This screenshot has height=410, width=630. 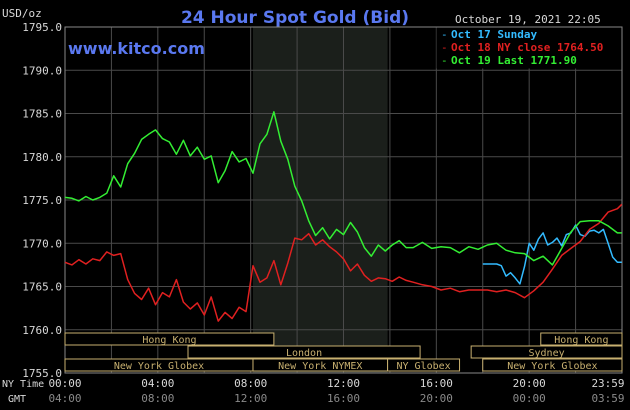 I want to click on x-tick-label-ny: 04:00, so click(x=157, y=383).